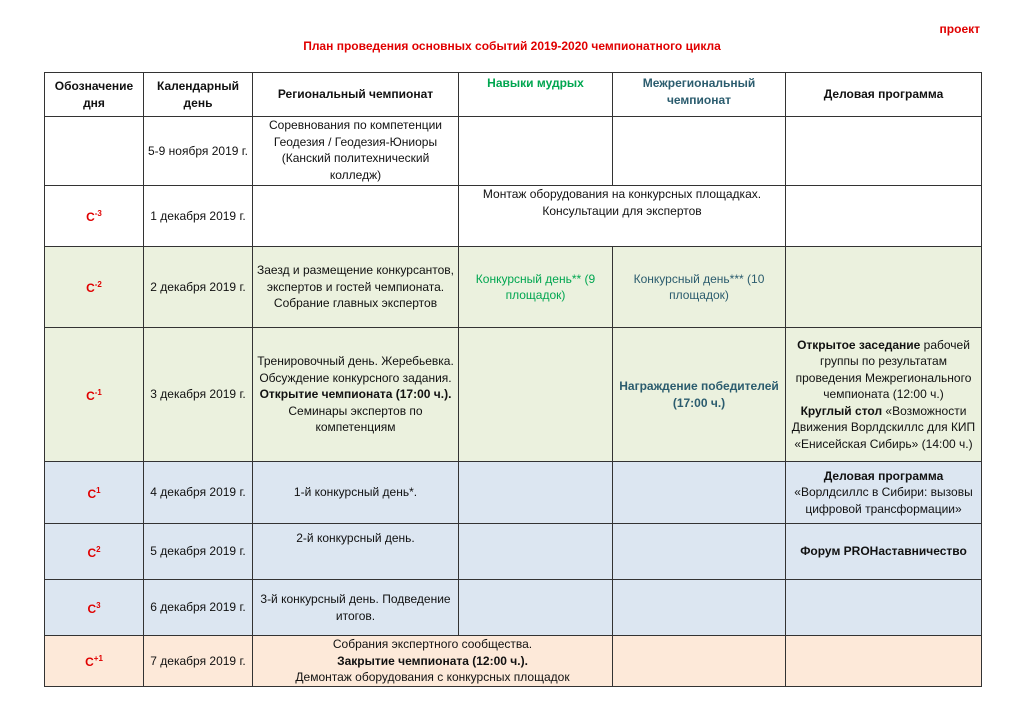 The height and width of the screenshot is (724, 1024). Describe the element at coordinates (859, 344) in the screenshot. I see `business-bold: Открытое заседание` at that location.